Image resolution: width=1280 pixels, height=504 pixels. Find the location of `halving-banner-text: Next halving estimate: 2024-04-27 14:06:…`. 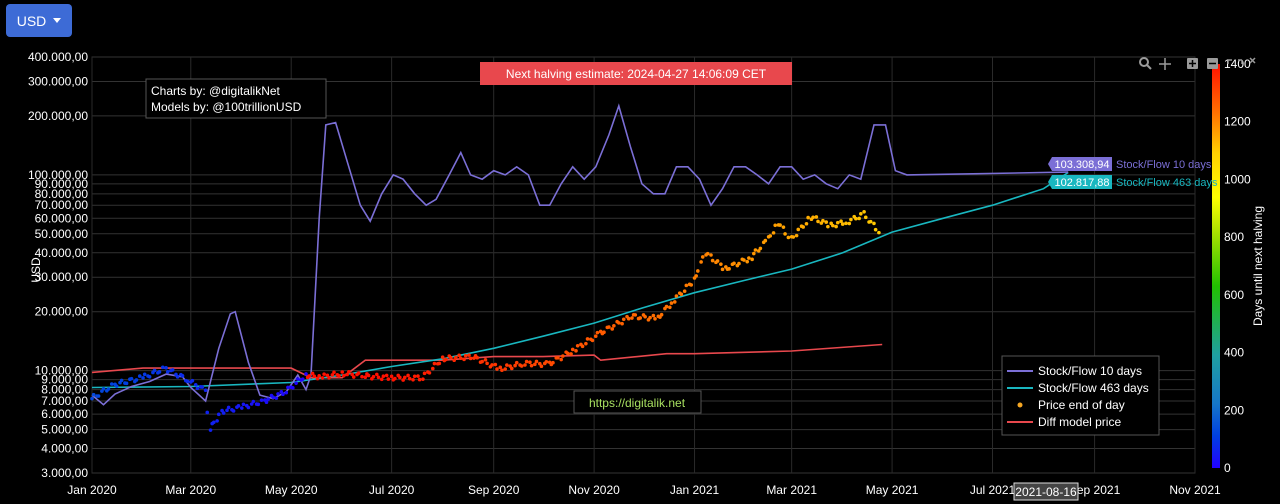

halving-banner-text: Next halving estimate: 2024-04-27 14:06:… is located at coordinates (636, 74).